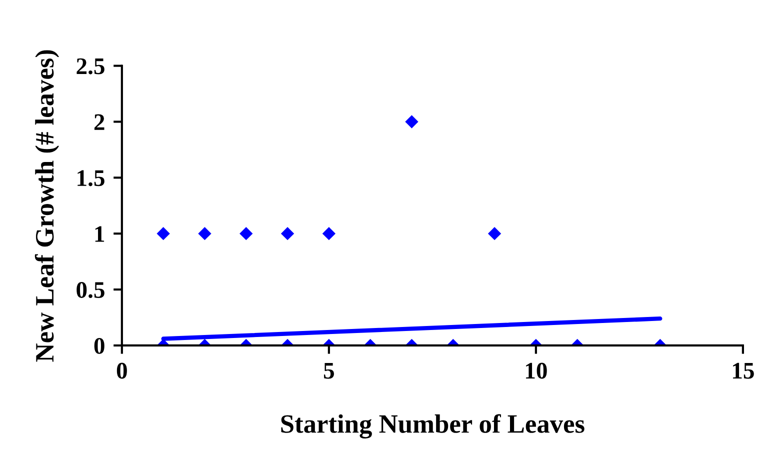 This screenshot has height=470, width=762. I want to click on y-tick-label: 2.5, so click(90, 66).